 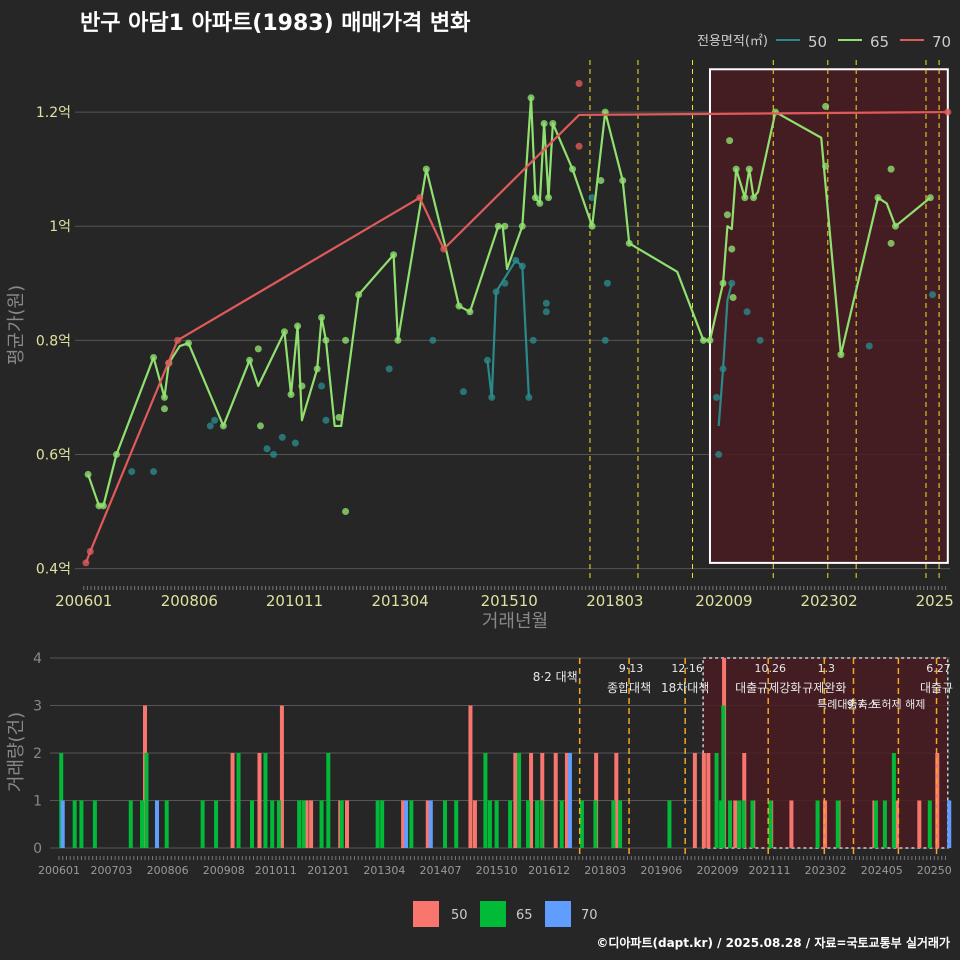 I want to click on volume-x-tick-label: 202405, so click(x=882, y=870).